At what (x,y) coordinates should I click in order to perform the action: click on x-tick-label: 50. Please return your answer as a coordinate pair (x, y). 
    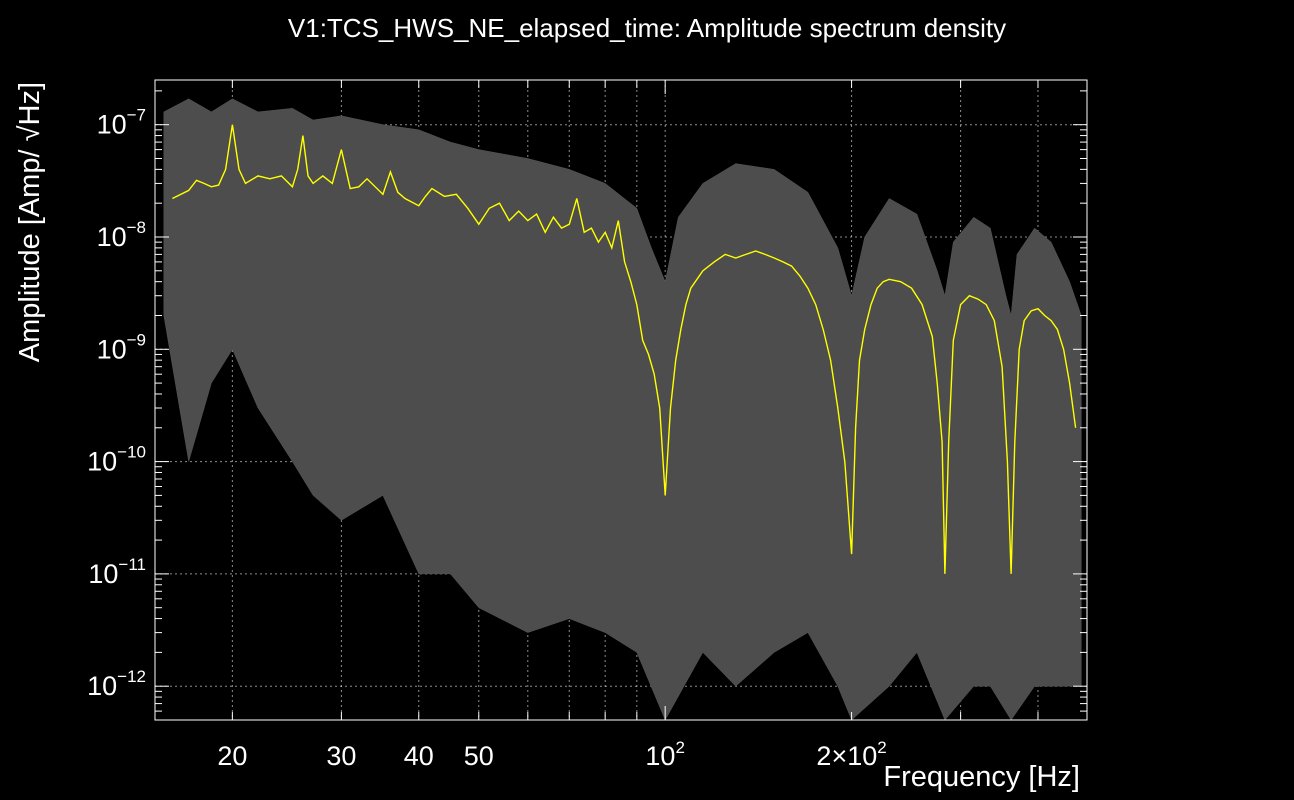
    Looking at the image, I should click on (479, 756).